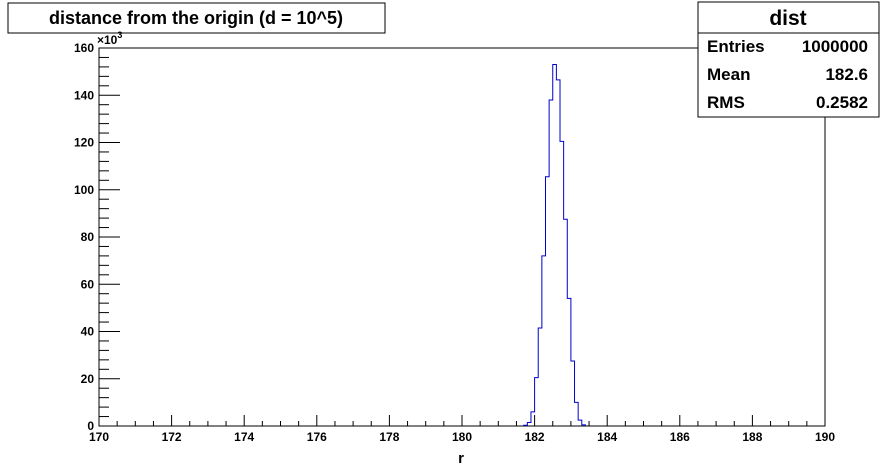 This screenshot has height=474, width=896. I want to click on x-tick-label: 186, so click(680, 437).